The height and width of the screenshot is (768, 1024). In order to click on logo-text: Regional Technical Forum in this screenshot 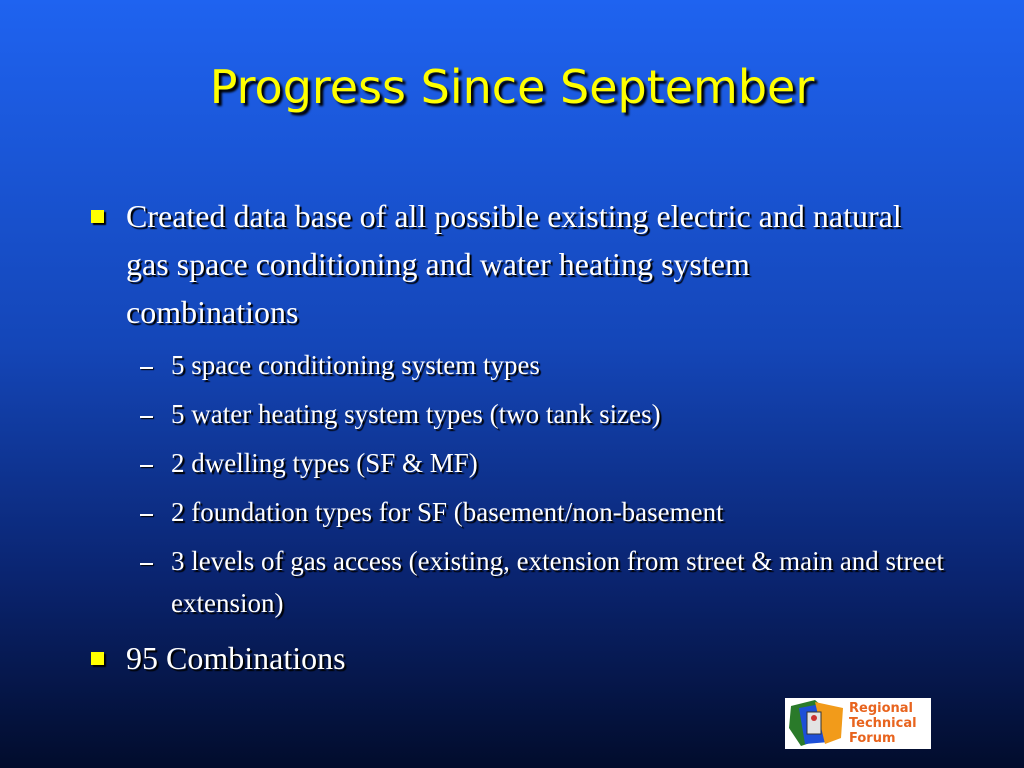, I will do `click(883, 723)`.